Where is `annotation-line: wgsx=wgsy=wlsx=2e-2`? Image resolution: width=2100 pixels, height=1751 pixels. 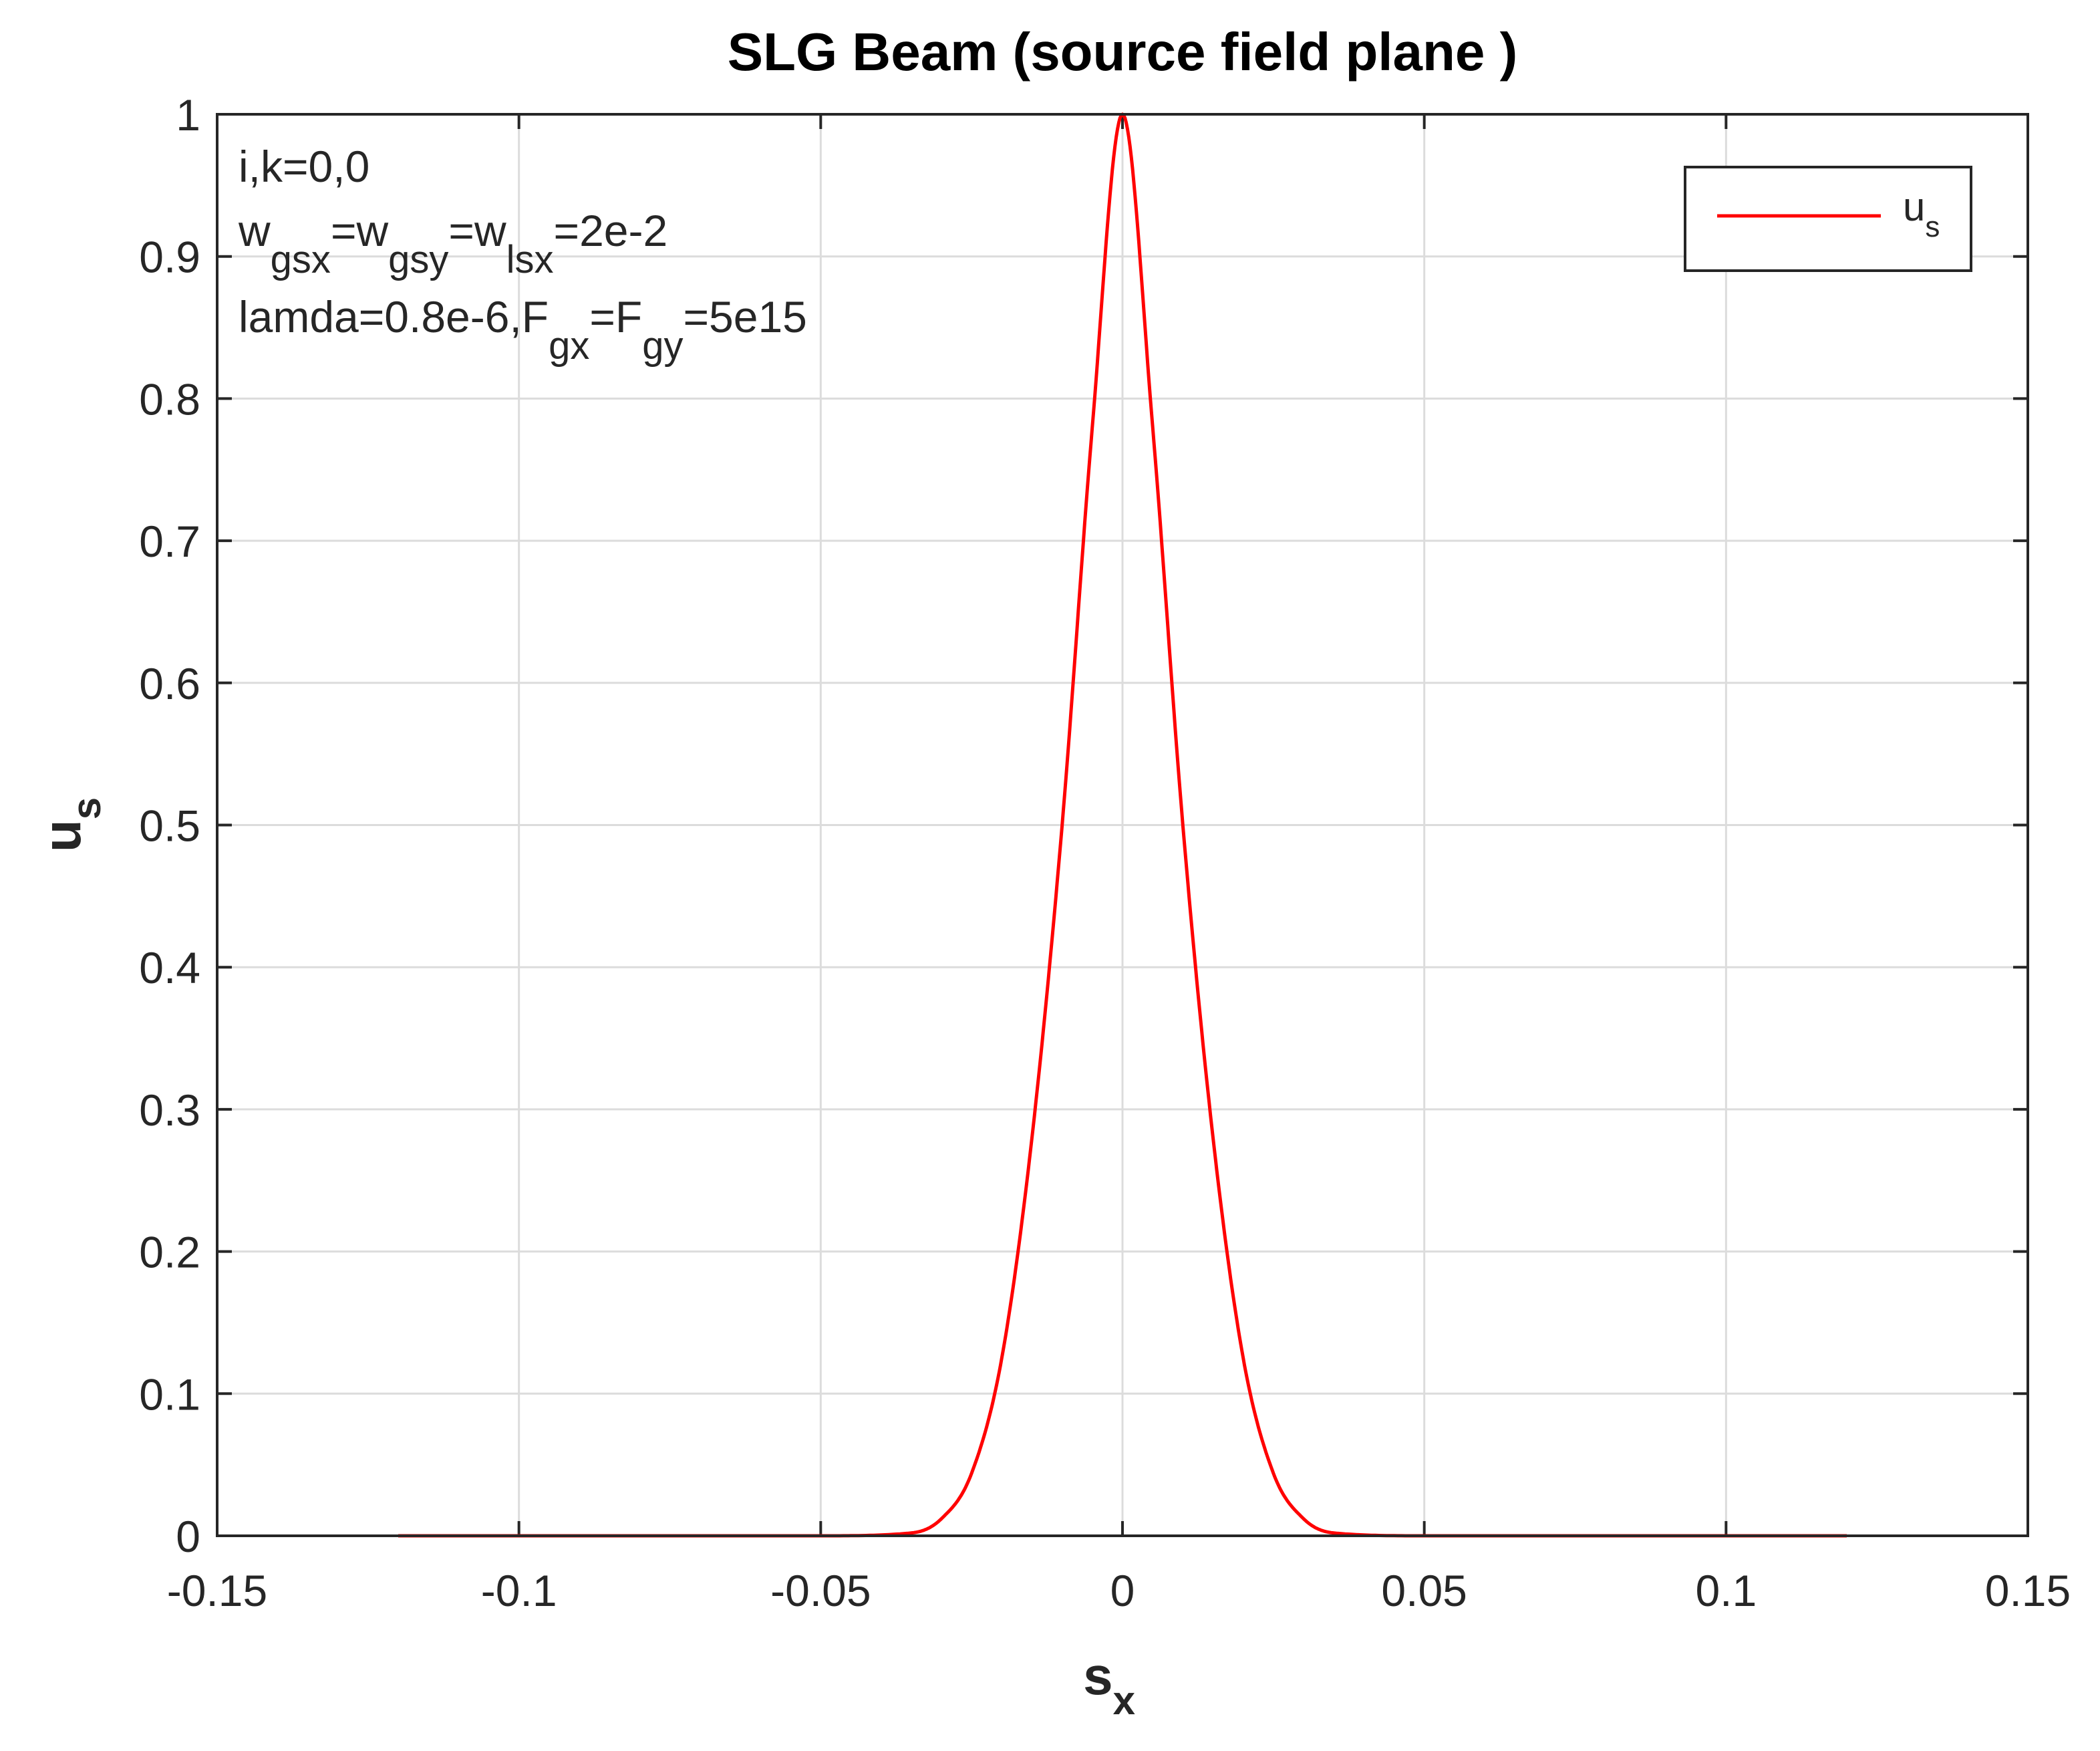
annotation-line: wgsx=wgsy=wlsx=2e-2 is located at coordinates (452, 243).